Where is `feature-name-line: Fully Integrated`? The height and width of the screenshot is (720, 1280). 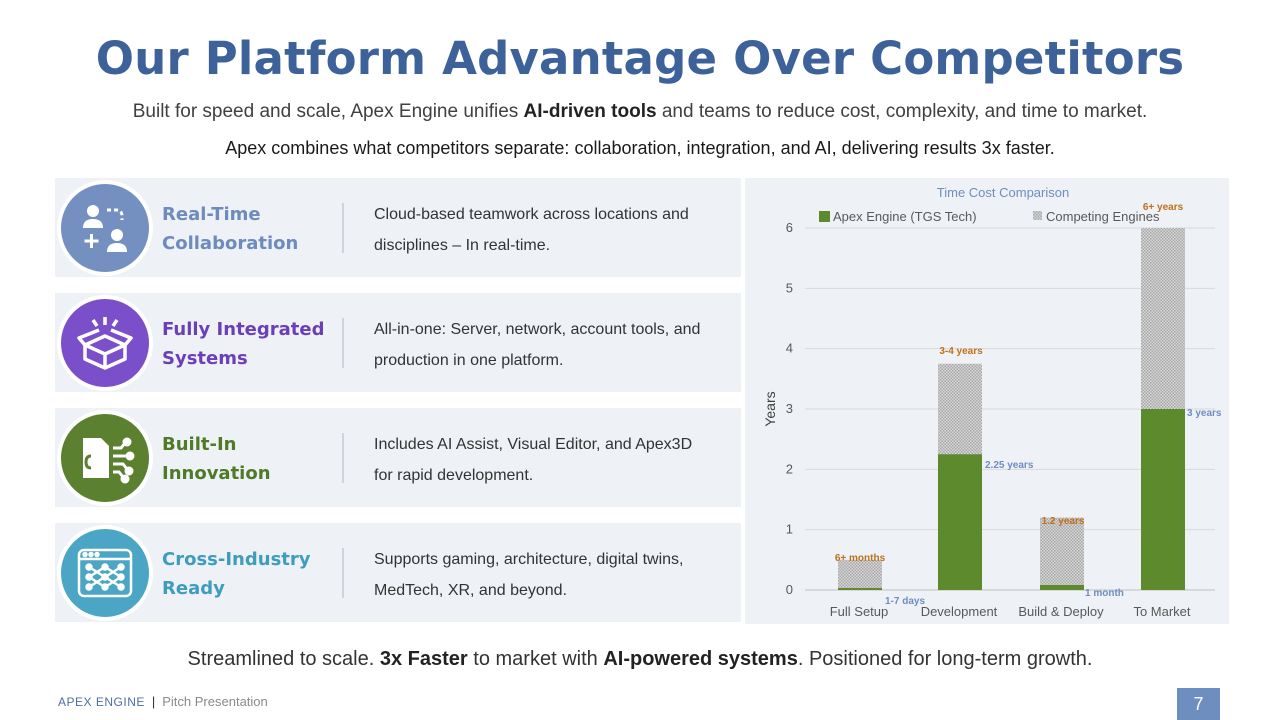 feature-name-line: Fully Integrated is located at coordinates (243, 329).